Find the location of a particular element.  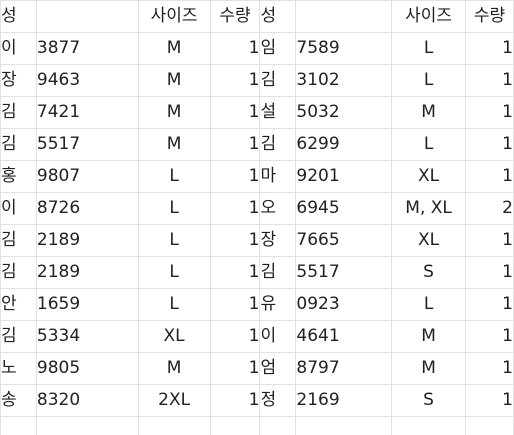

right-surname-cell: 이 is located at coordinates (278, 336).